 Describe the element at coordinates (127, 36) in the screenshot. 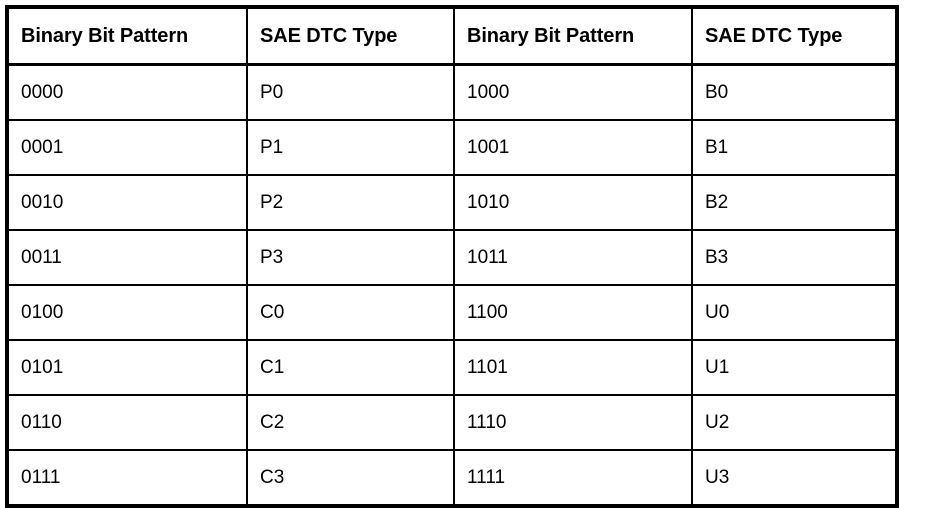

I see `column-header-binary-bit-pattern-left: Binary Bit Pattern` at that location.